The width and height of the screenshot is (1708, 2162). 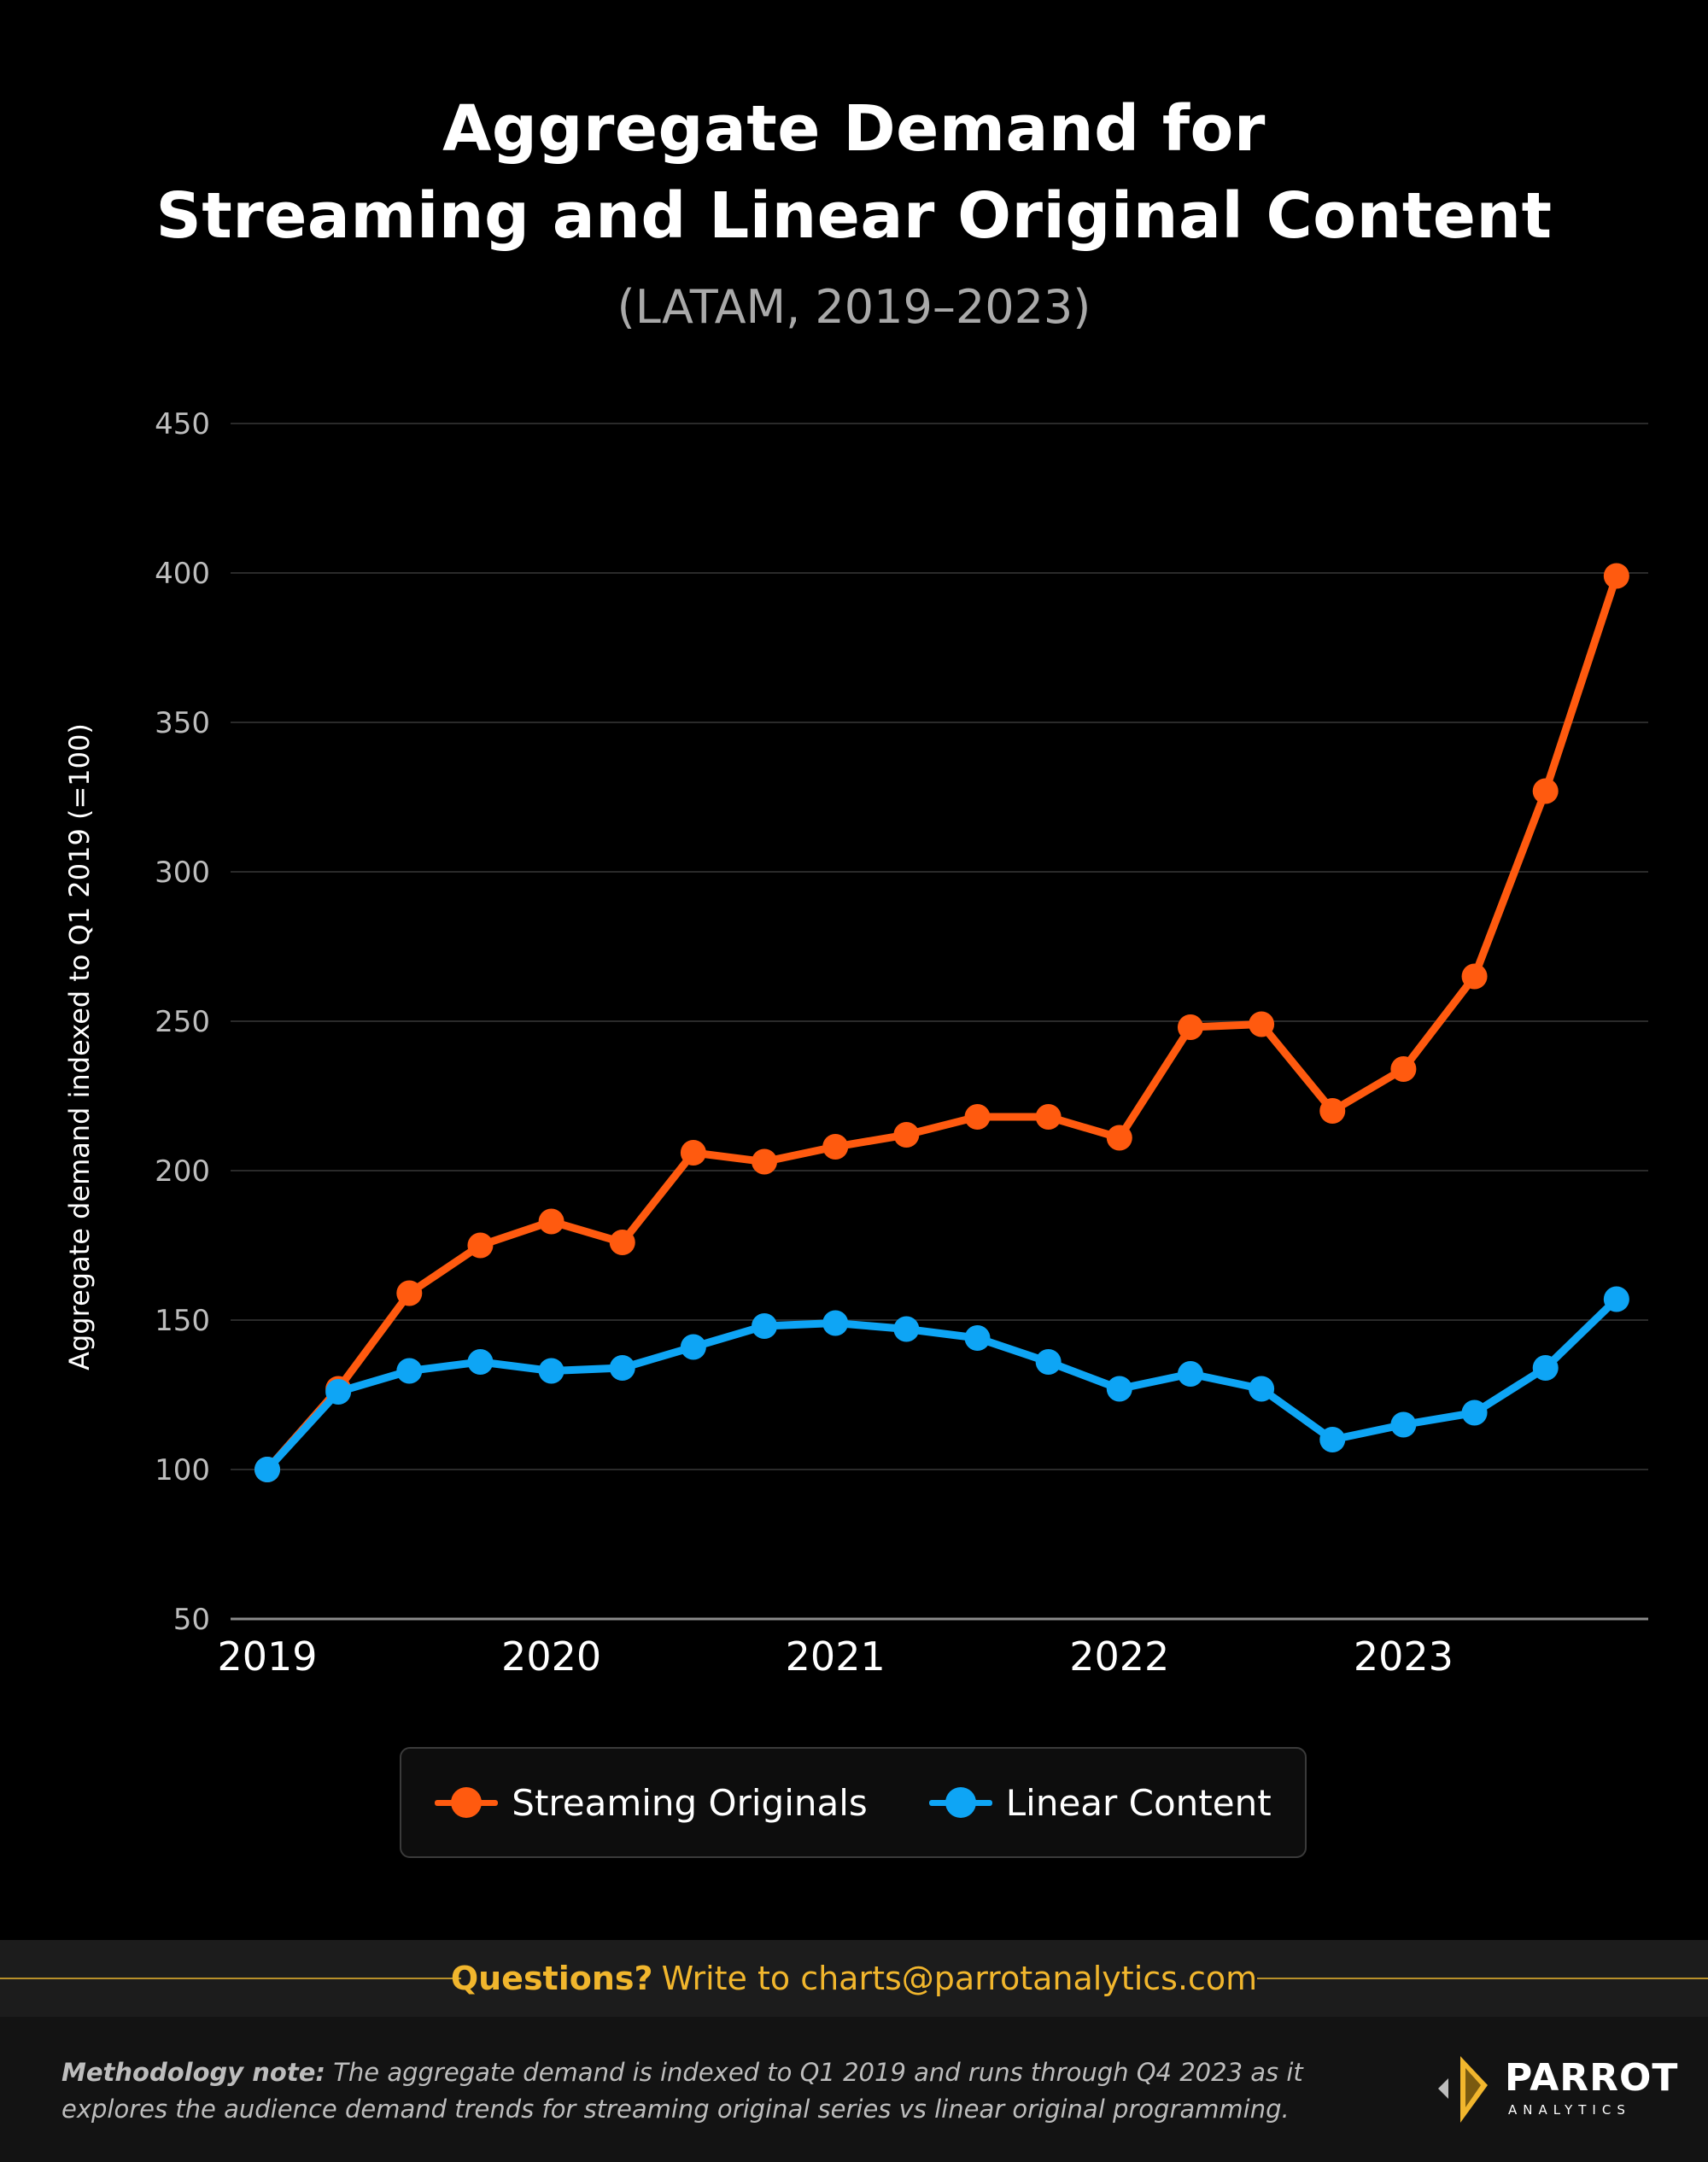 What do you see at coordinates (182, 574) in the screenshot?
I see `y-tick-label-400: 400` at bounding box center [182, 574].